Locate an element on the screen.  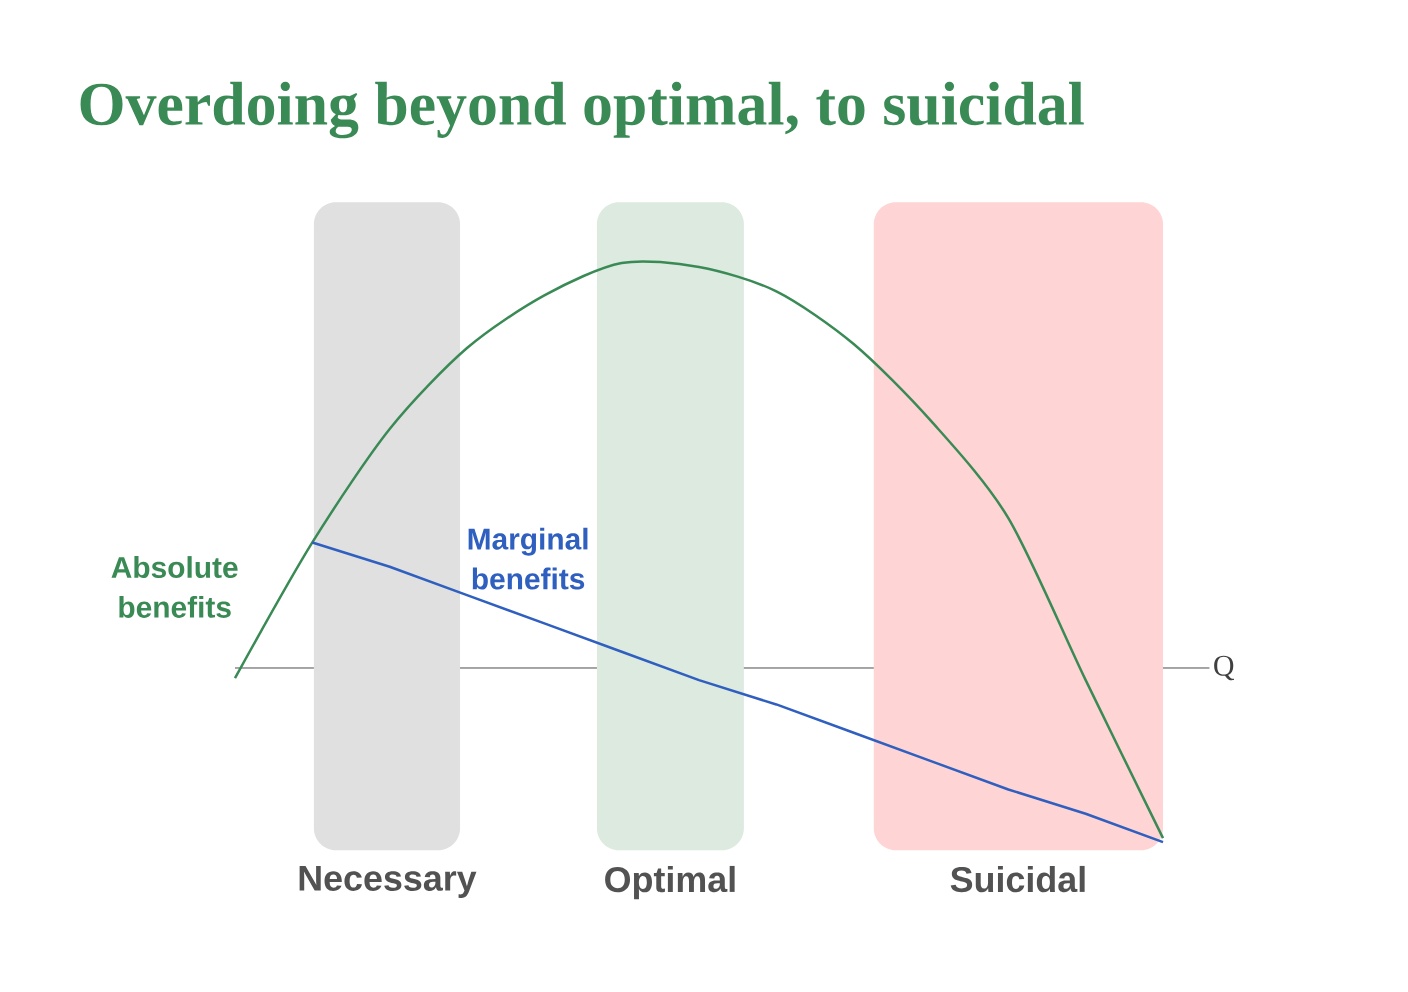
series-label: Absolute benefits is located at coordinates (174, 587).